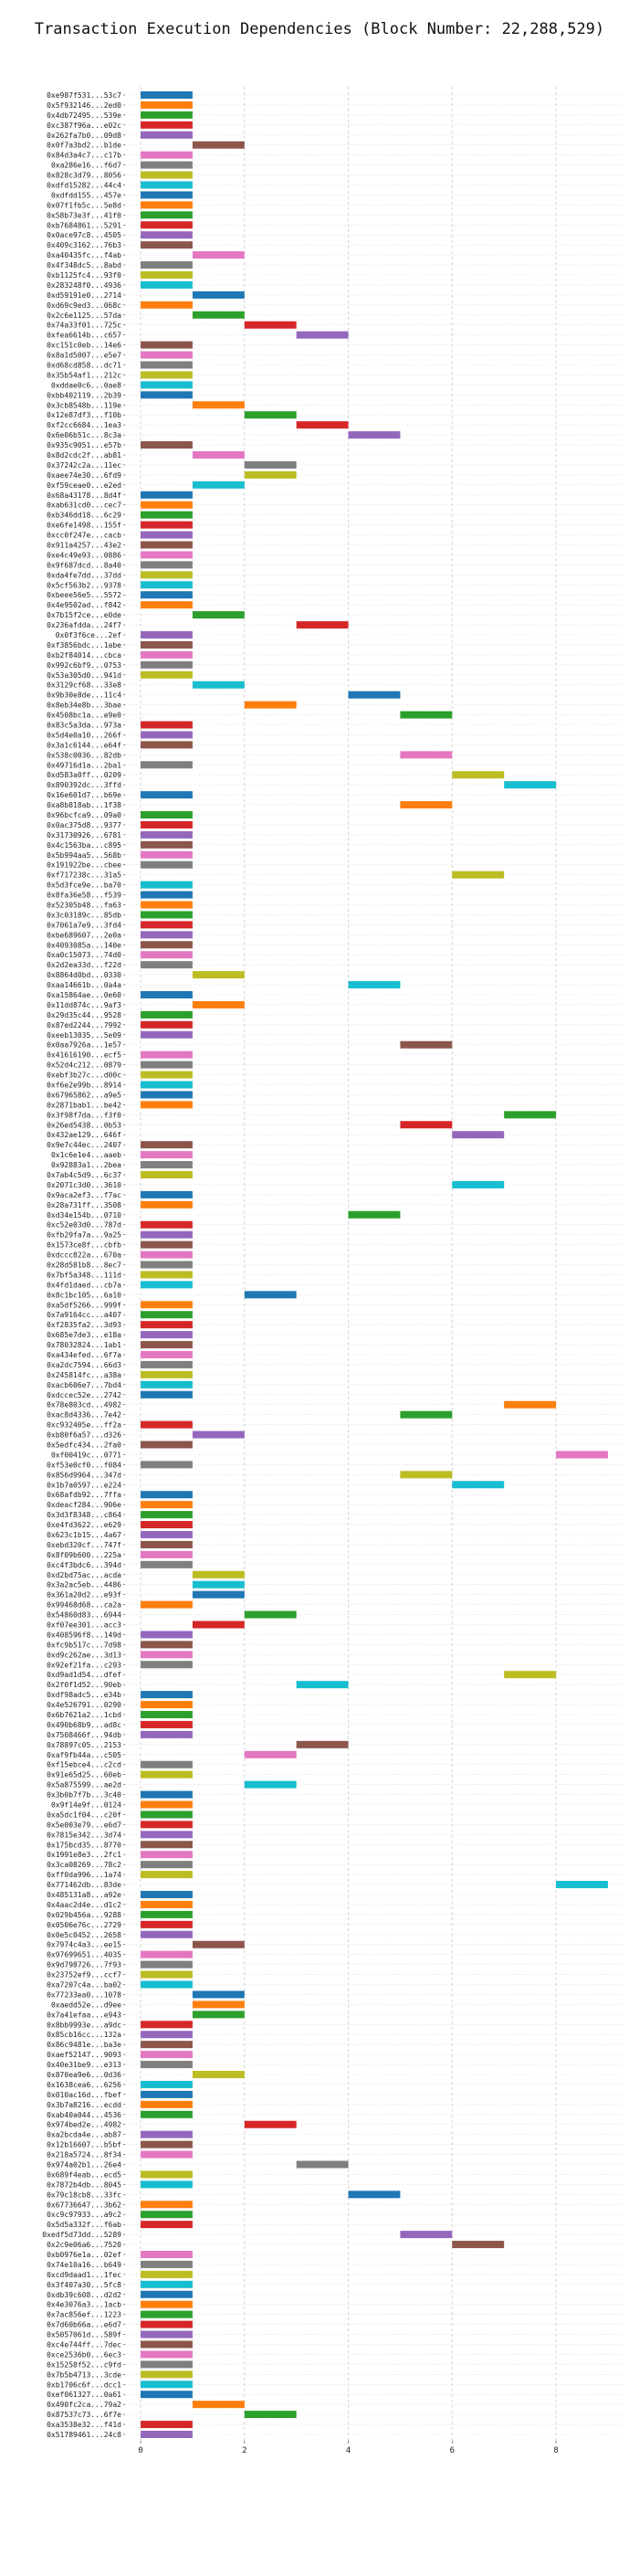 The width and height of the screenshot is (639, 2576). What do you see at coordinates (81, 2235) in the screenshot?
I see `tx-label: 0xedf5d73dd...5289` at bounding box center [81, 2235].